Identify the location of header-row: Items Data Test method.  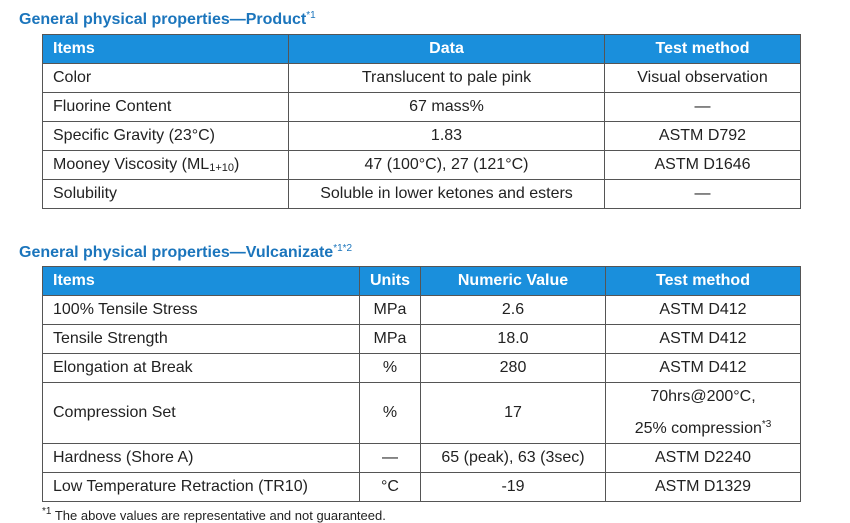
(421, 49).